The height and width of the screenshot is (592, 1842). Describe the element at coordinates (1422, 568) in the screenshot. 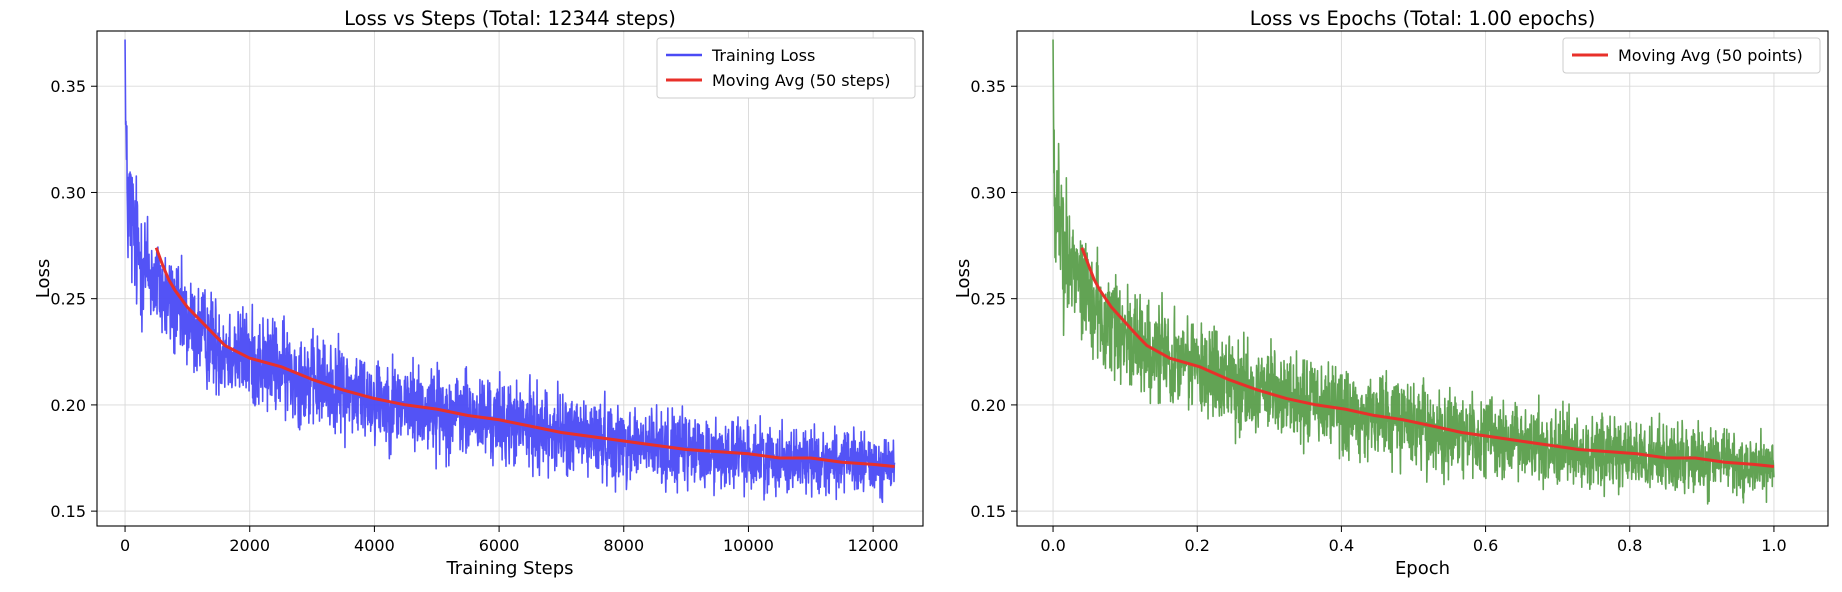

I see `x-axis-label: Epoch` at that location.